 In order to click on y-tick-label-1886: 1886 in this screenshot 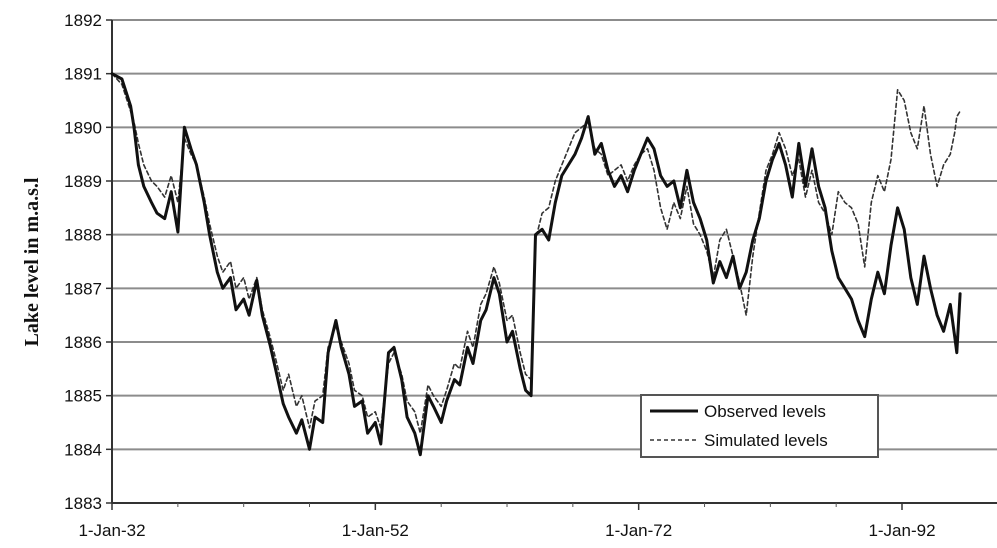, I will do `click(83, 342)`.